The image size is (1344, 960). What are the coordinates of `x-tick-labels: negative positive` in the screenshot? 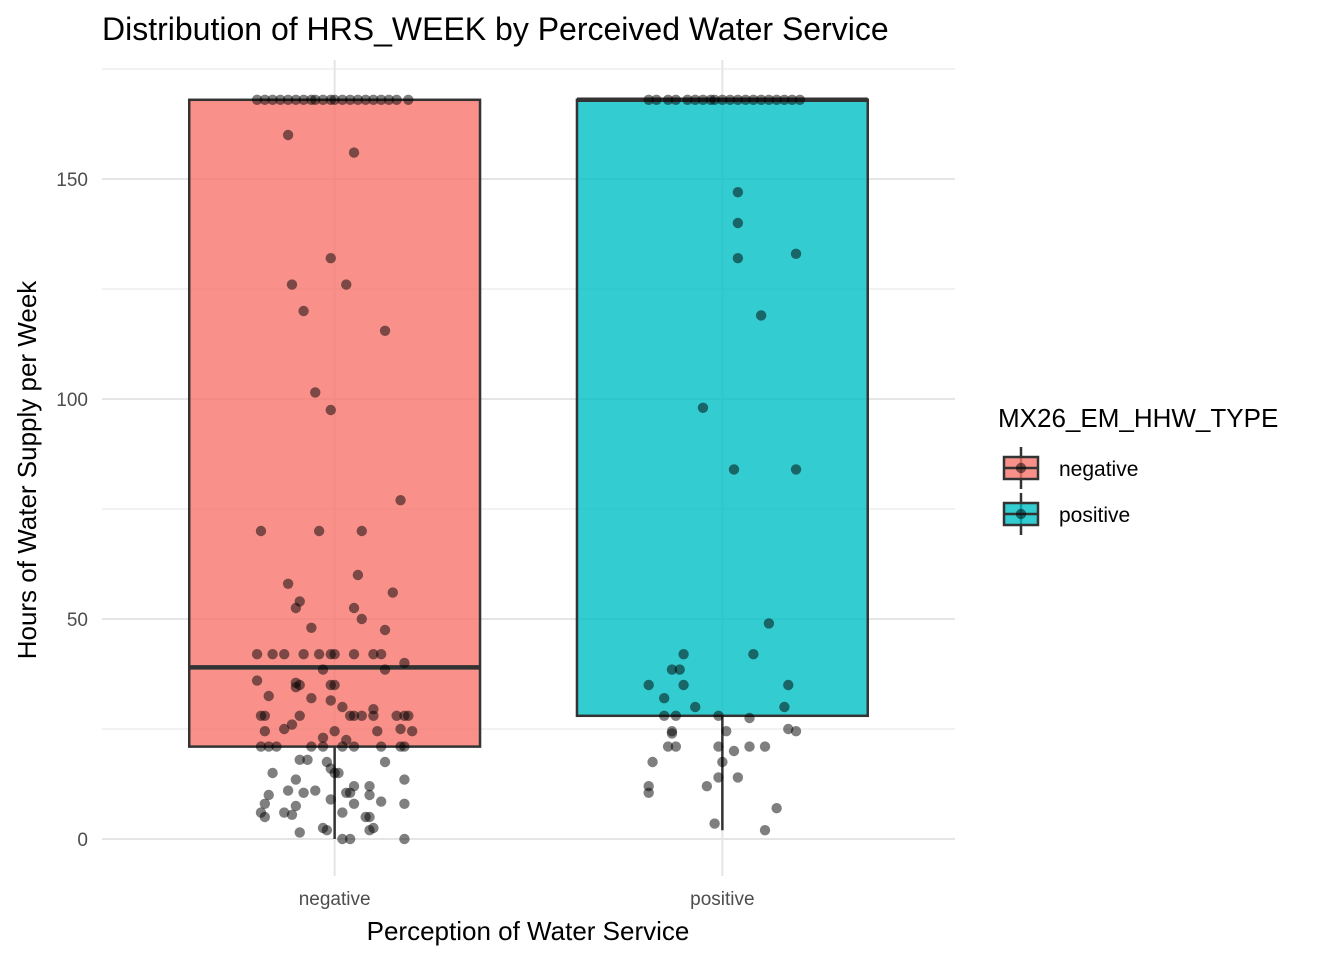 It's located at (527, 899).